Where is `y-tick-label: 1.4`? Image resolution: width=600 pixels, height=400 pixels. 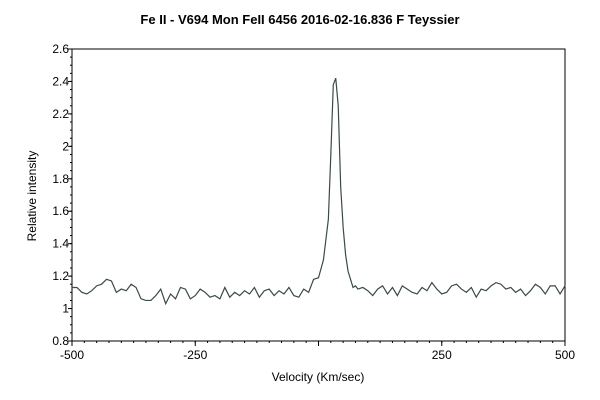 y-tick-label: 1.4 is located at coordinates (60, 244).